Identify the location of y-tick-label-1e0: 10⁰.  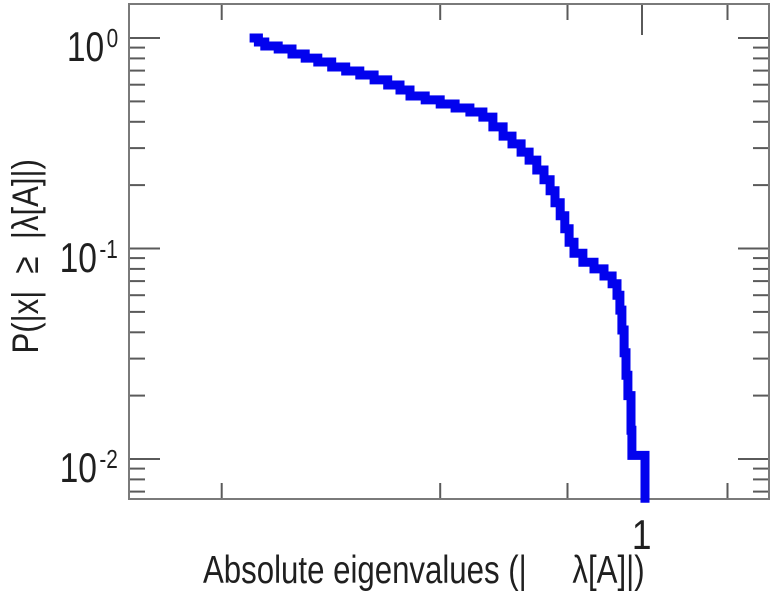
(86, 42).